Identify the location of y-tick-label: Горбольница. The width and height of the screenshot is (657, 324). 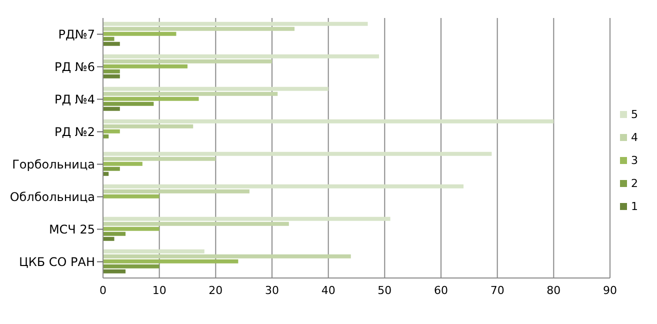
(53, 165).